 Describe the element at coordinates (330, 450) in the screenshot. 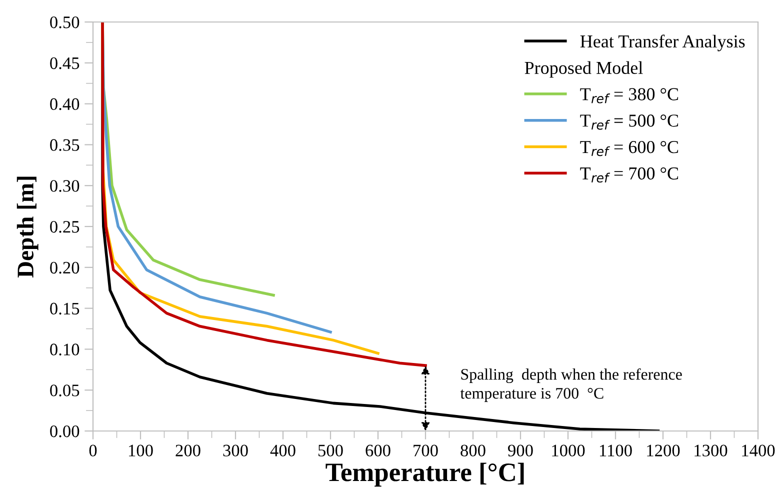

I see `x-tick-label: 500` at that location.